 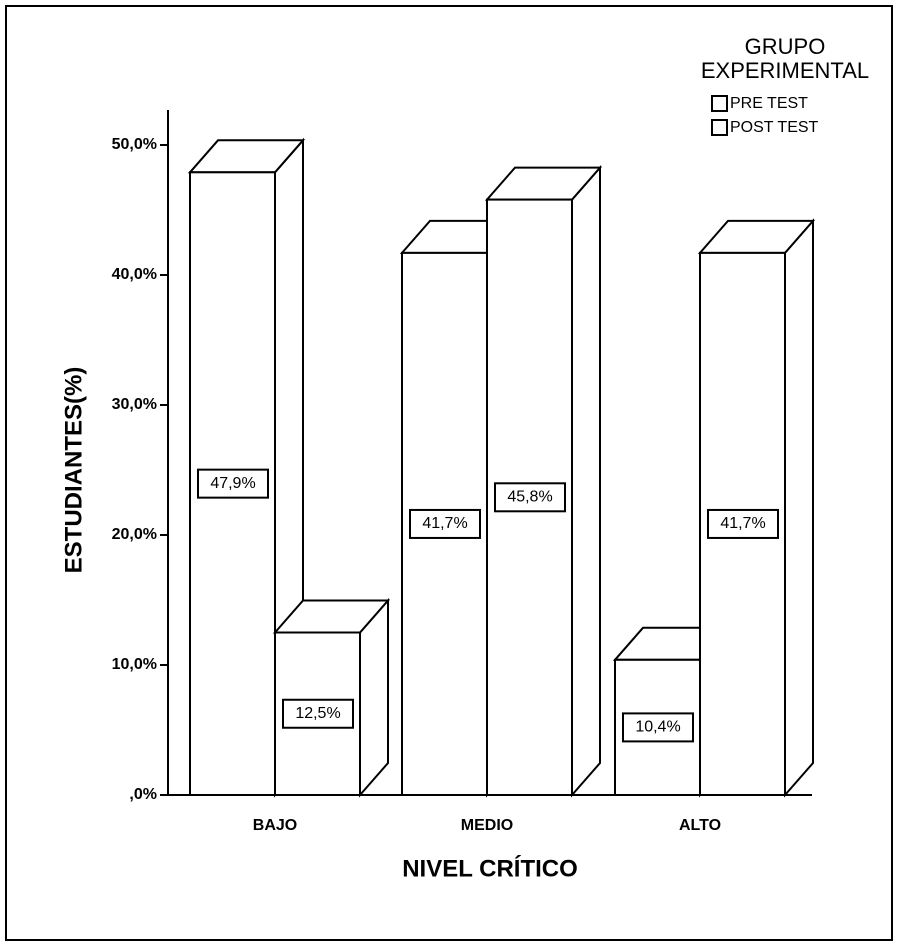 What do you see at coordinates (490, 868) in the screenshot?
I see `x-axis-label: NIVEL CRÍTICO` at bounding box center [490, 868].